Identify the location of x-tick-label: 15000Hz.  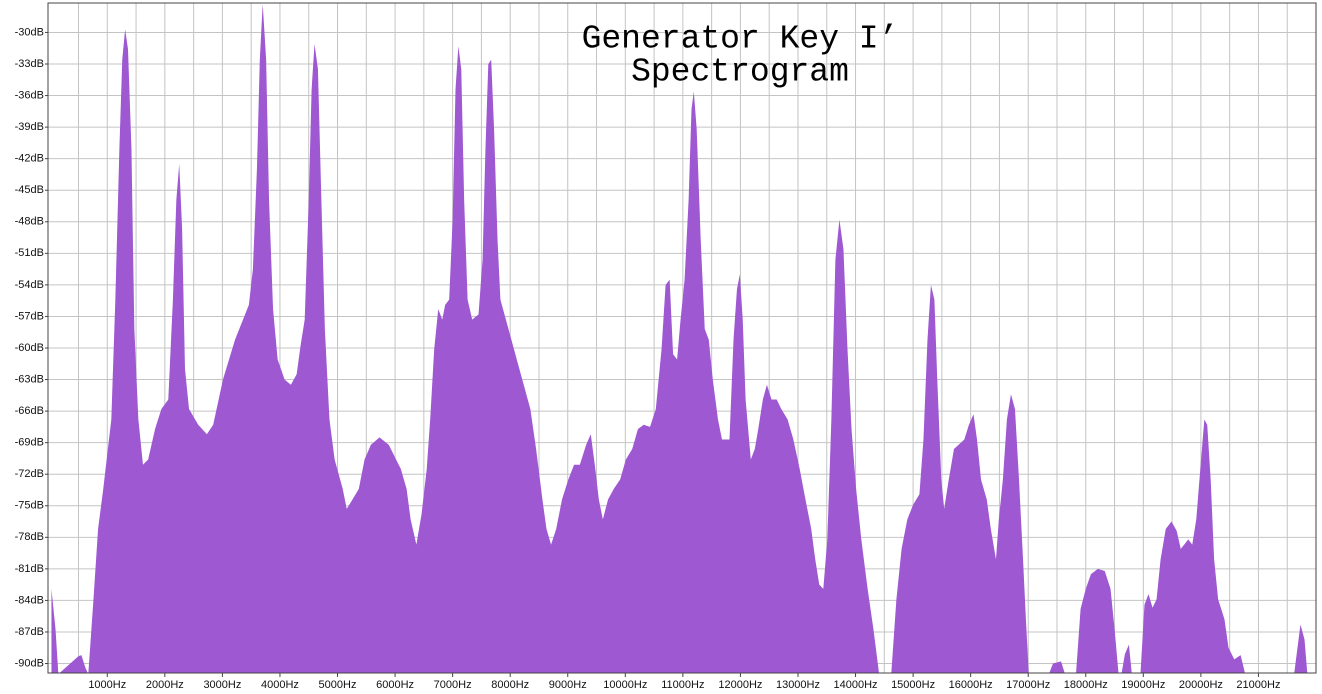
(913, 685).